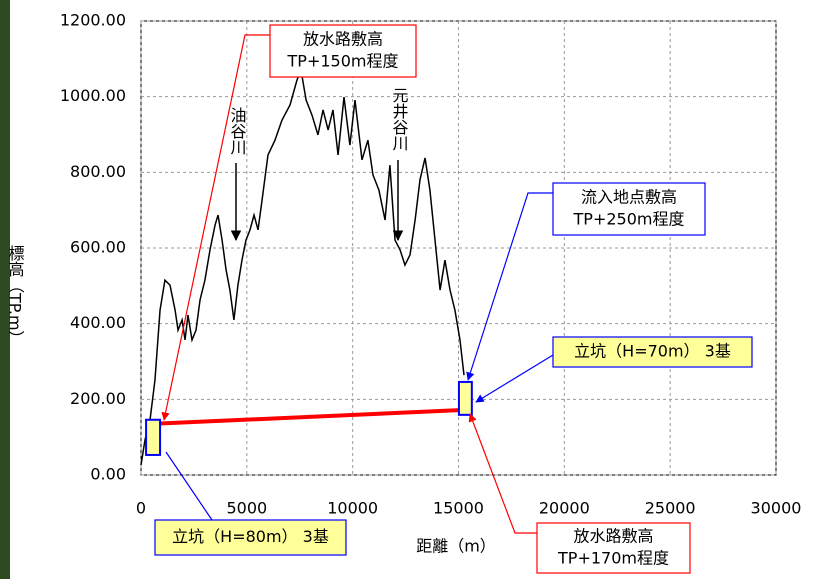  What do you see at coordinates (343, 61) in the screenshot?
I see `annotation-text: TP+150m程度` at bounding box center [343, 61].